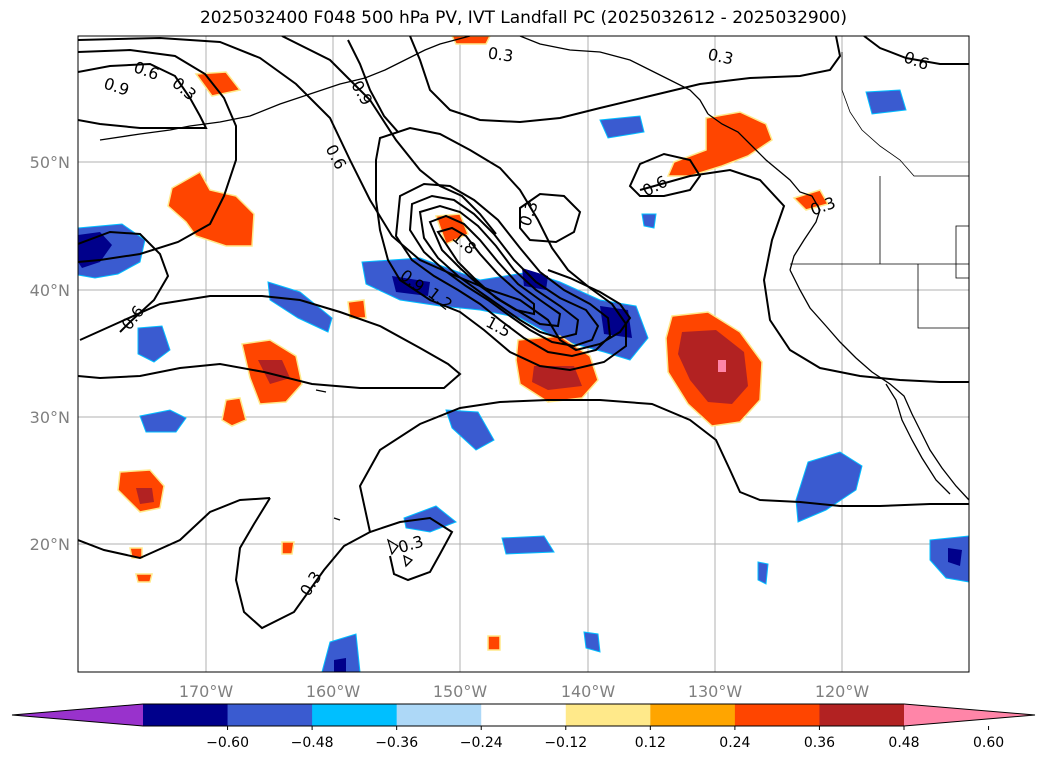  What do you see at coordinates (650, 743) in the screenshot?
I see `colorbar-tick-label: 0.12` at bounding box center [650, 743].